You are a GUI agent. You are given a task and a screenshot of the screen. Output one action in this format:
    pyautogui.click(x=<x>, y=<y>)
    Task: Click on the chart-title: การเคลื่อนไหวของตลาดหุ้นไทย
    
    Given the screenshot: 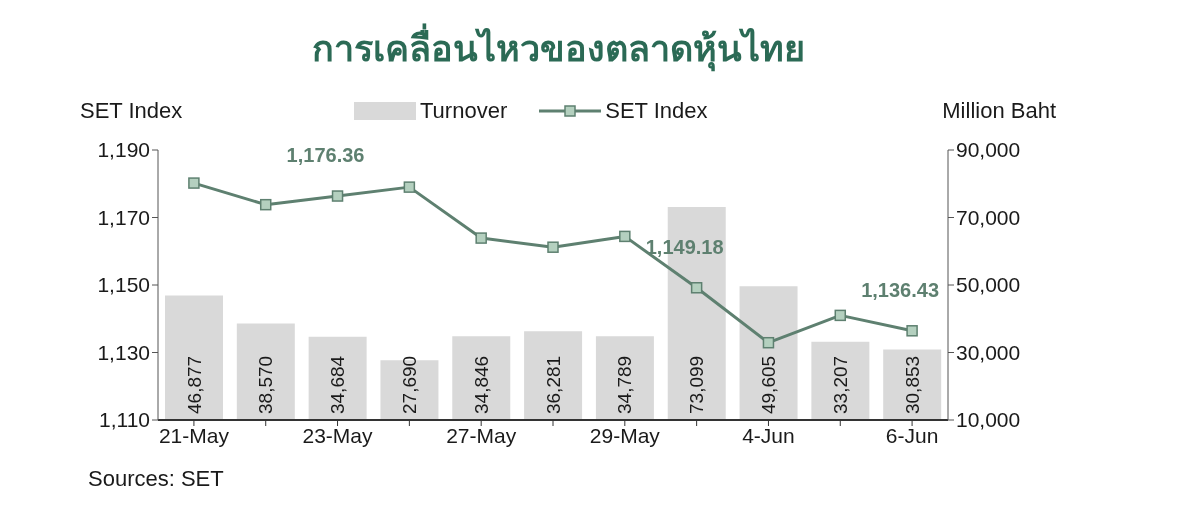 What is the action you would take?
    pyautogui.click(x=558, y=48)
    